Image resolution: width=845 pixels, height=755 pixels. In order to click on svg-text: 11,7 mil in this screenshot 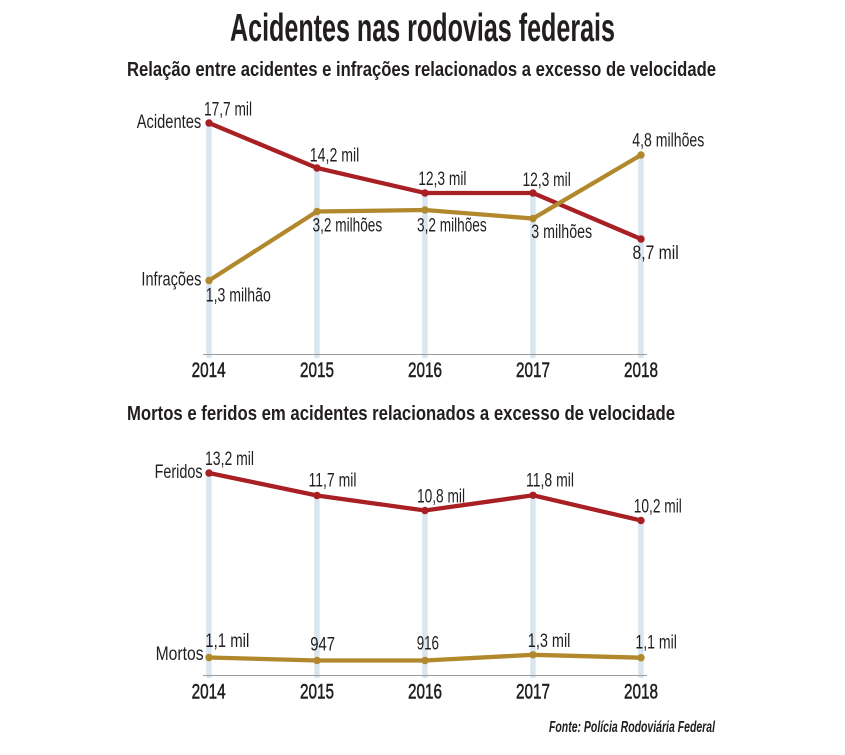, I will do `click(333, 480)`.